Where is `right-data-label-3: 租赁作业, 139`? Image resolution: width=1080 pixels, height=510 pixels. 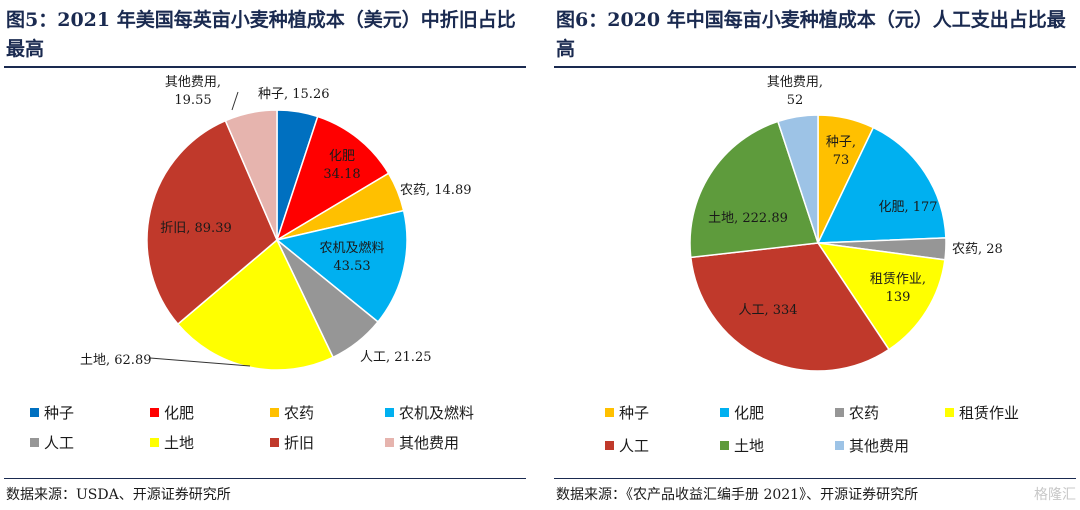 right-data-label-3: 租赁作业, 139 is located at coordinates (898, 288).